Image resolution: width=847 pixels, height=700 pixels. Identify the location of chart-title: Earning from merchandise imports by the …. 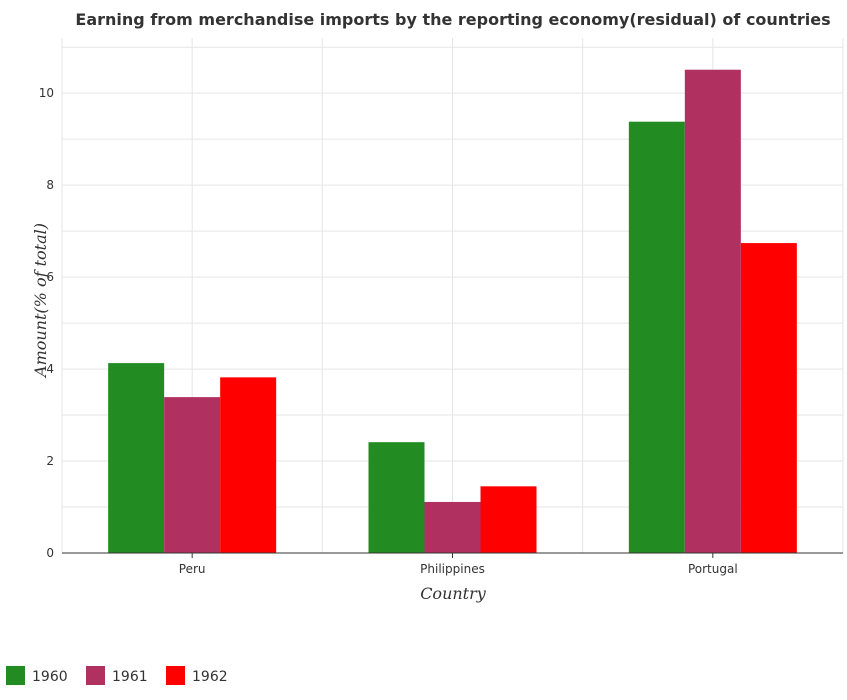
(452, 19).